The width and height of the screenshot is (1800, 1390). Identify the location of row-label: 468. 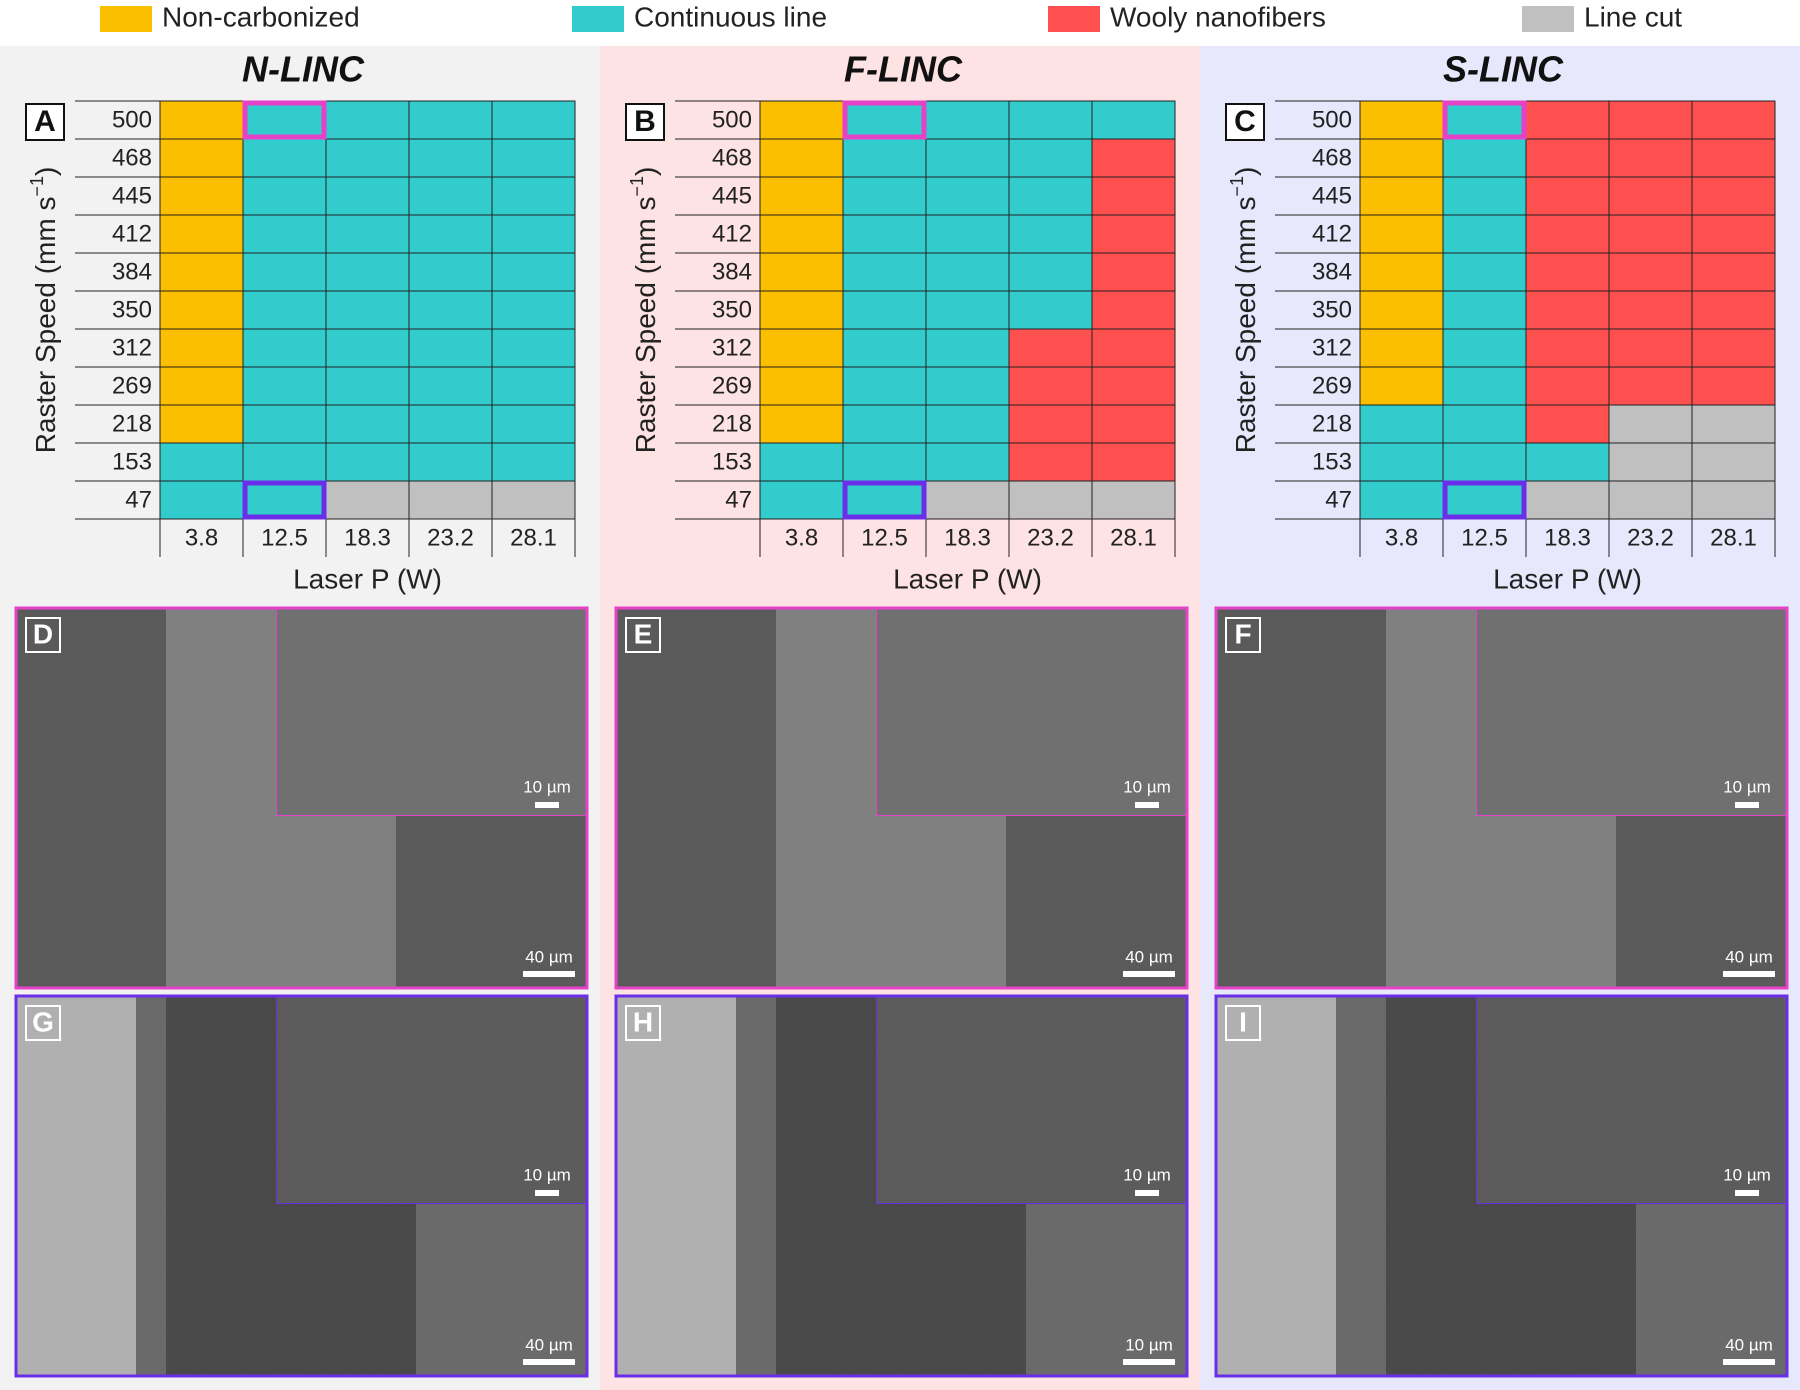
(732, 157).